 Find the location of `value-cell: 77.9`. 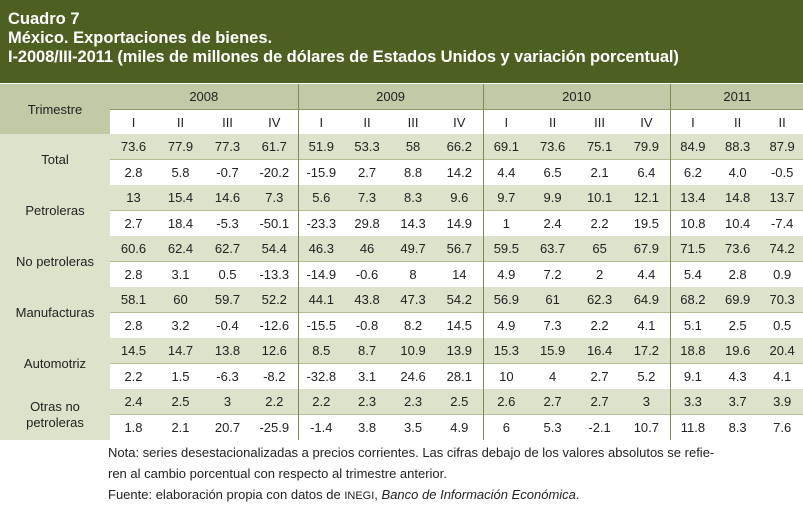

value-cell: 77.9 is located at coordinates (180, 147).